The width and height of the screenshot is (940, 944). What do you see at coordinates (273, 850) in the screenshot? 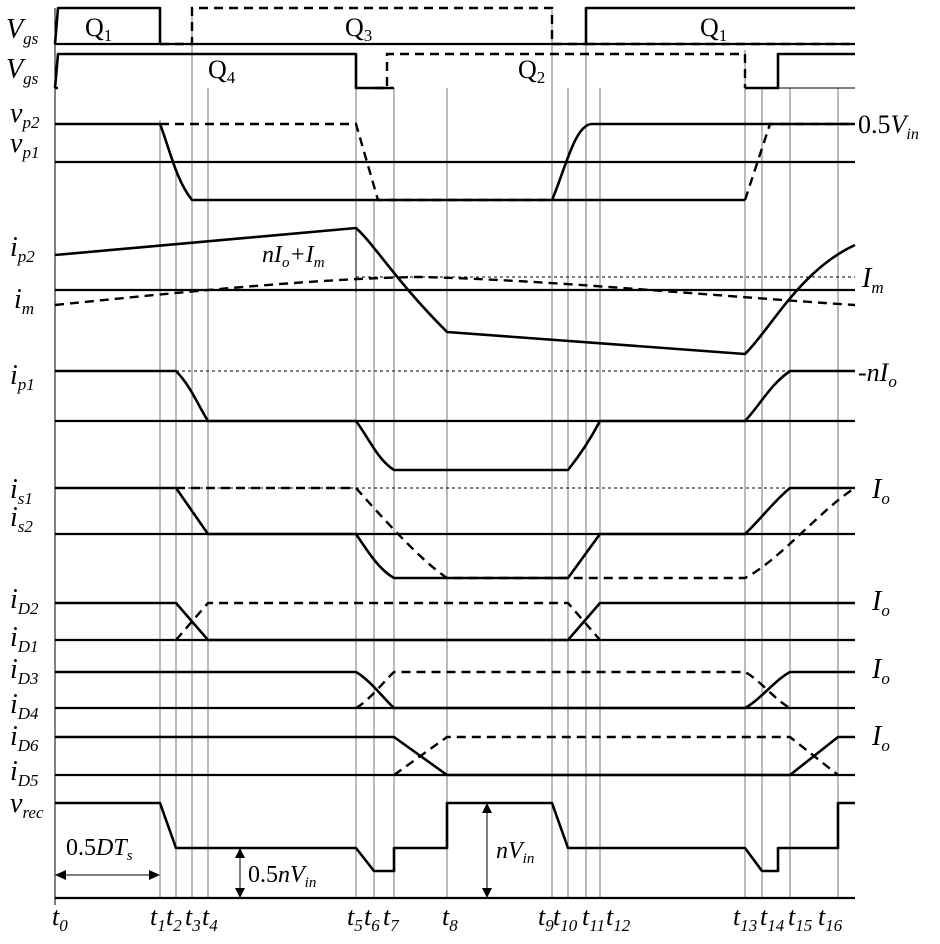
I see `measure-arrows` at bounding box center [273, 850].